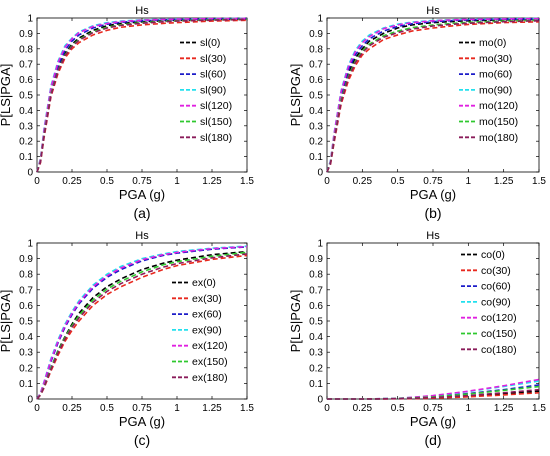 The width and height of the screenshot is (550, 456). I want to click on legend-label: sl(0), so click(210, 43).